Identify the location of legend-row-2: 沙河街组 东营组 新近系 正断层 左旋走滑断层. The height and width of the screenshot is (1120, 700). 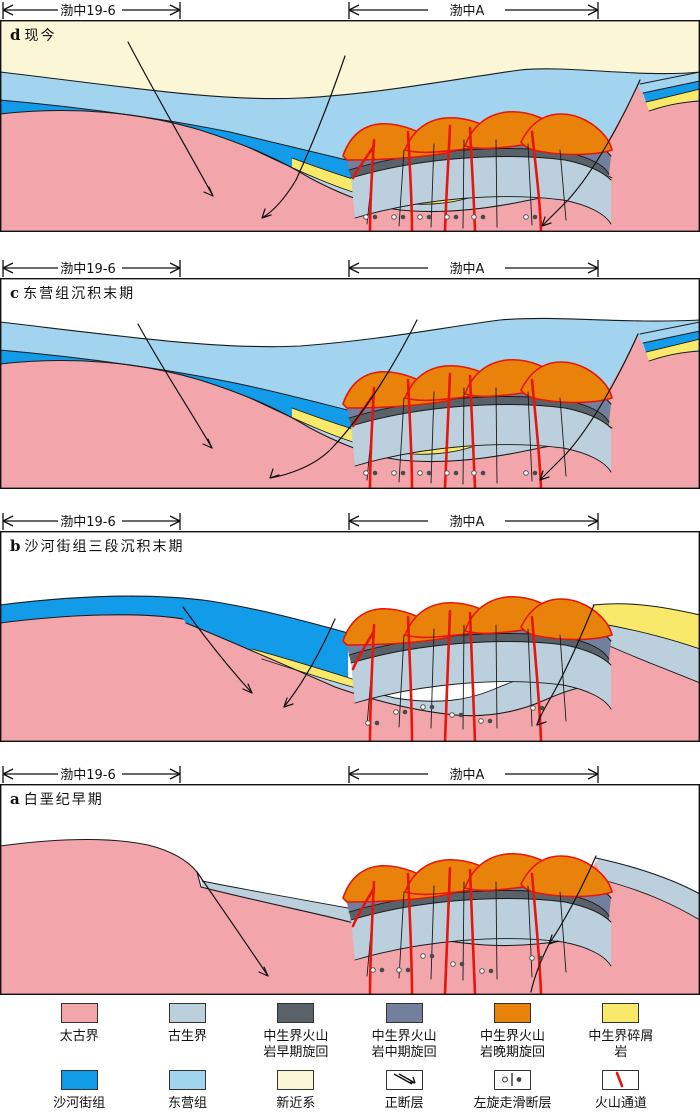
(350, 1090).